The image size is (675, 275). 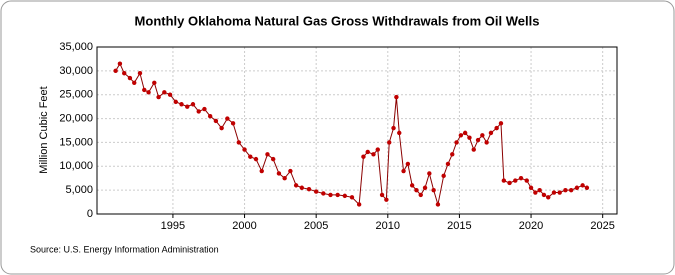 What do you see at coordinates (459, 226) in the screenshot?
I see `x-tick-label: 2015` at bounding box center [459, 226].